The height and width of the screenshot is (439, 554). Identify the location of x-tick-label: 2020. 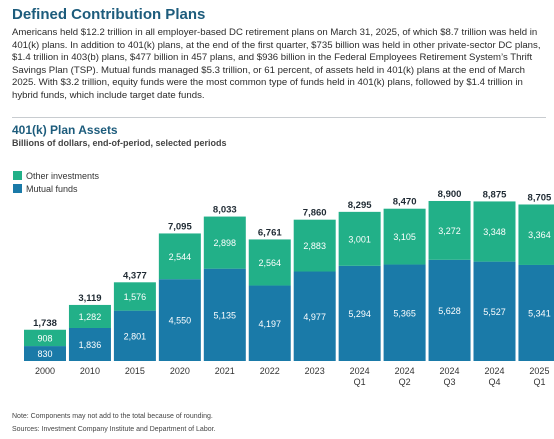
(180, 371).